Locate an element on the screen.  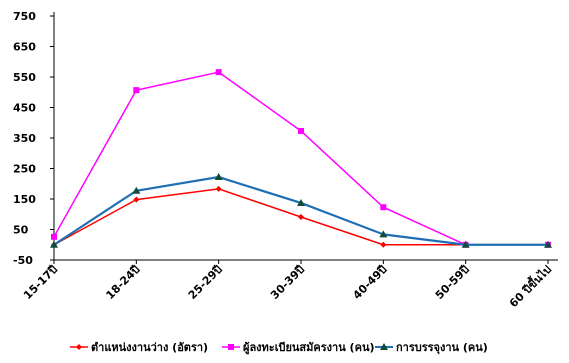
x-tick-label: 60 ปีขึ้นไป is located at coordinates (530, 286).